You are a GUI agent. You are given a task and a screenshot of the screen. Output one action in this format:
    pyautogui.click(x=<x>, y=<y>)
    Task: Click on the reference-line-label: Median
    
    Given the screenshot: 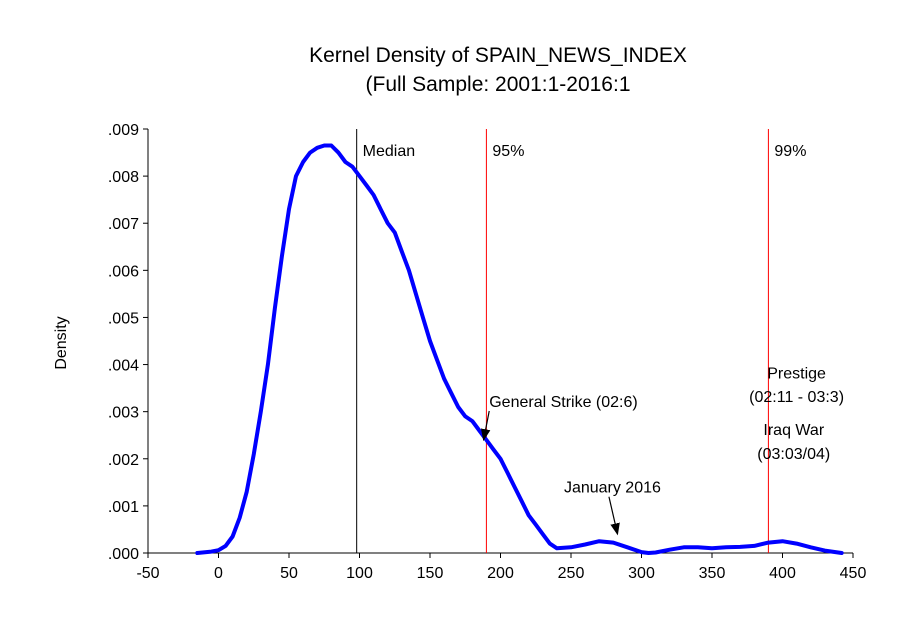 What is the action you would take?
    pyautogui.click(x=389, y=151)
    